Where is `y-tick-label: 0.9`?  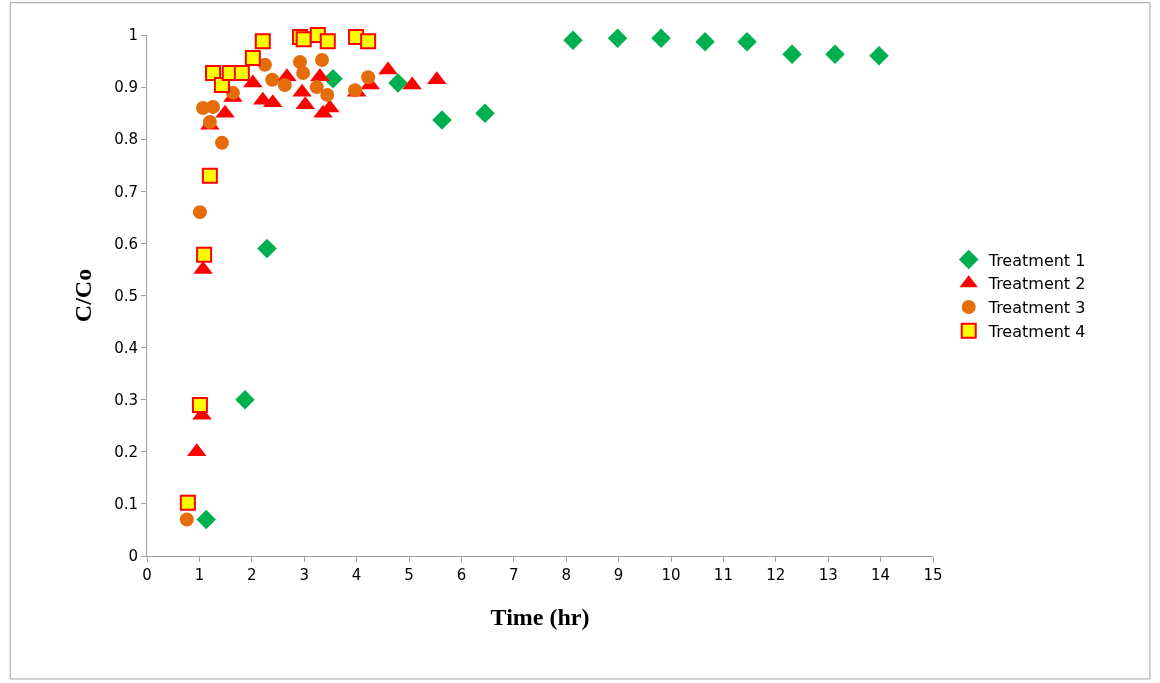 y-tick-label: 0.9 is located at coordinates (126, 87).